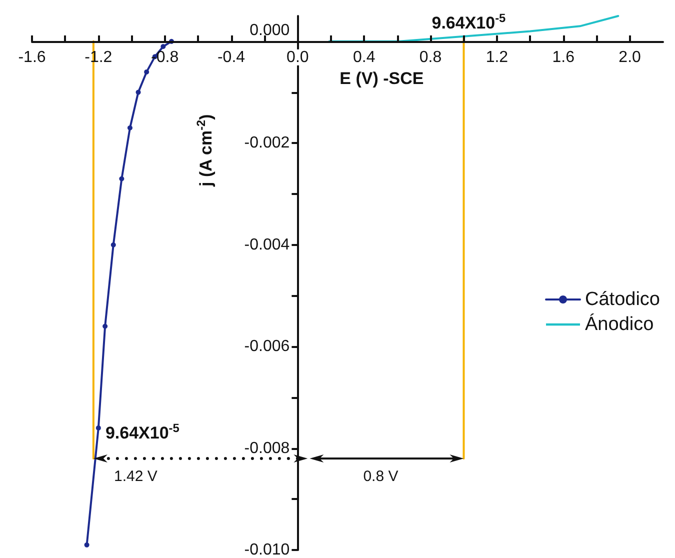  Describe the element at coordinates (267, 245) in the screenshot. I see `y-tick-label: -0.004` at that location.